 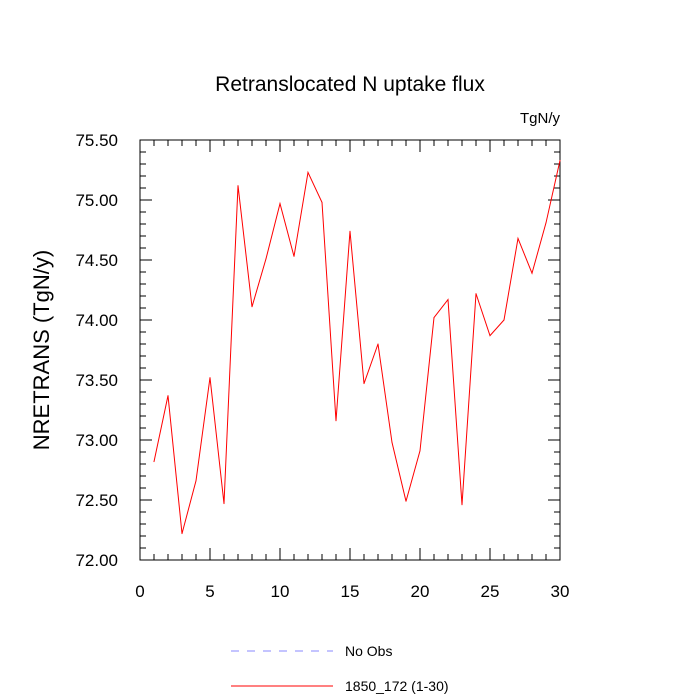 What do you see at coordinates (397, 686) in the screenshot?
I see `legend-label-1850-172: 1850_172 (1-30)` at bounding box center [397, 686].